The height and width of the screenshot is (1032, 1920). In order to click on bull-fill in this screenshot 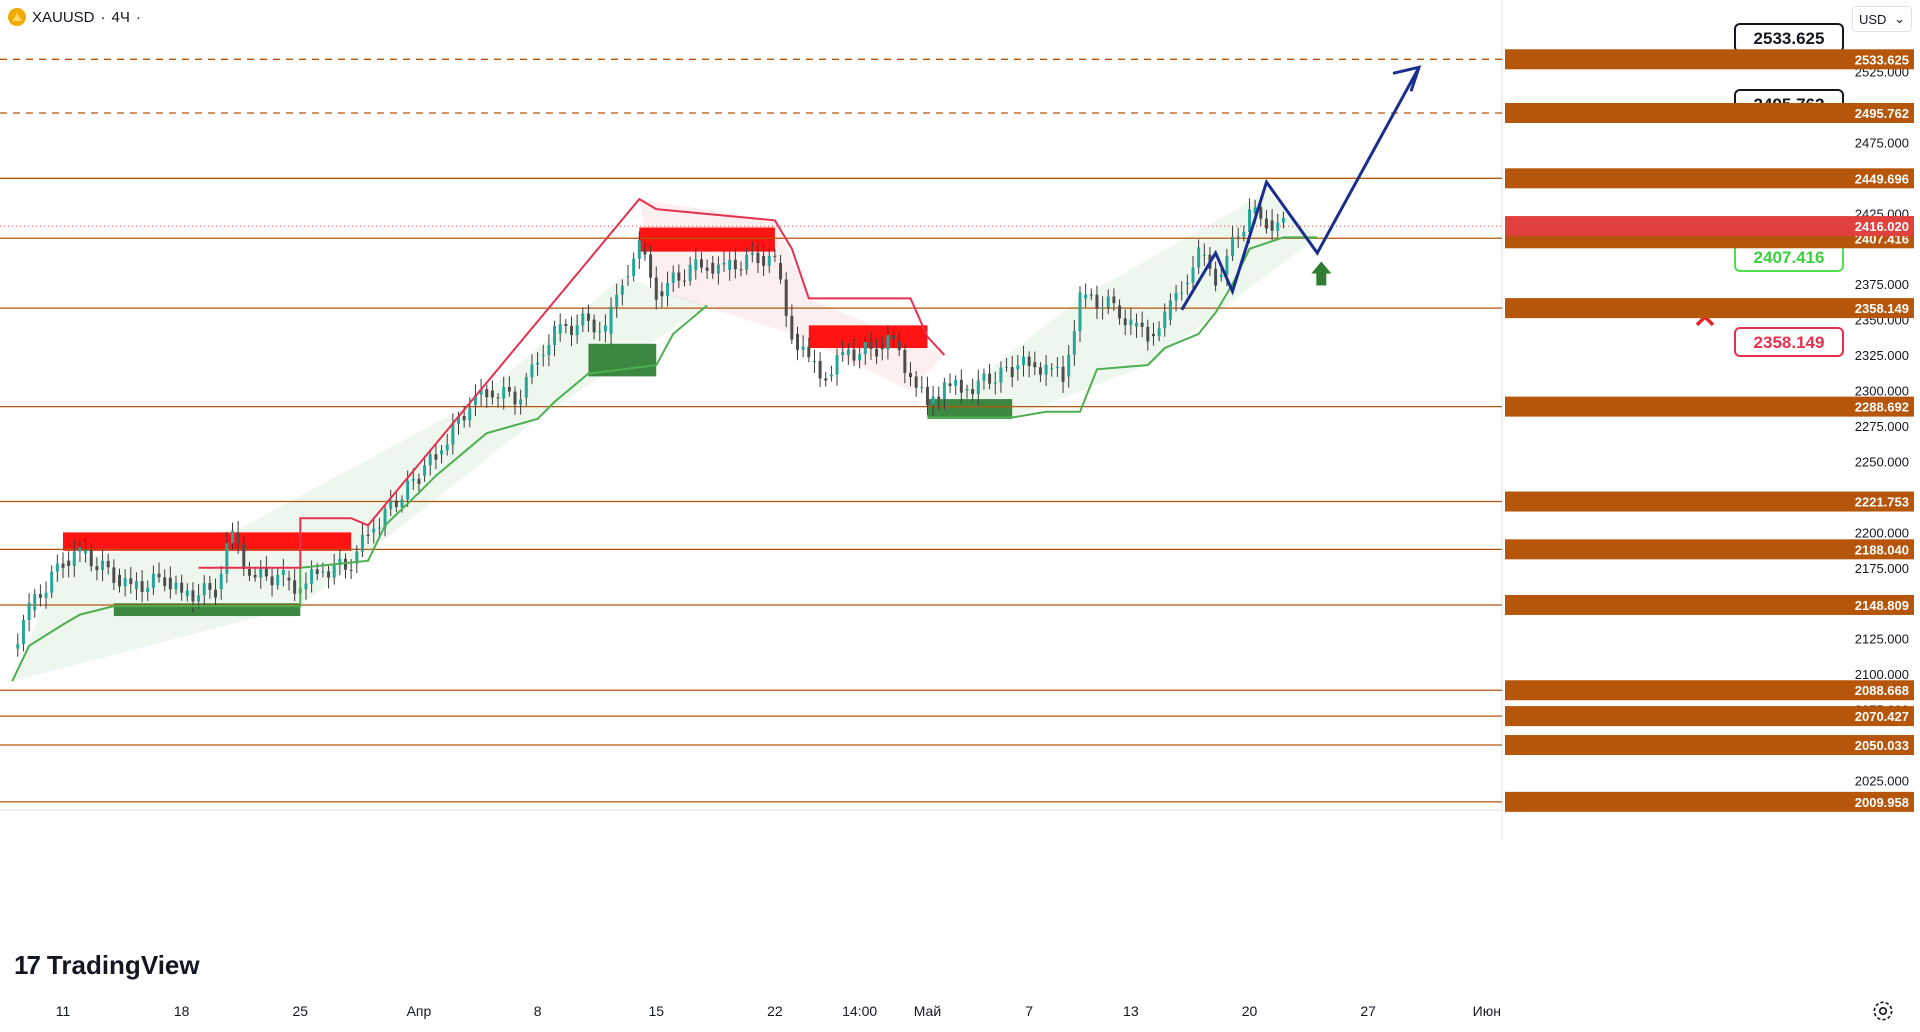, I will do `click(360, 479)`.